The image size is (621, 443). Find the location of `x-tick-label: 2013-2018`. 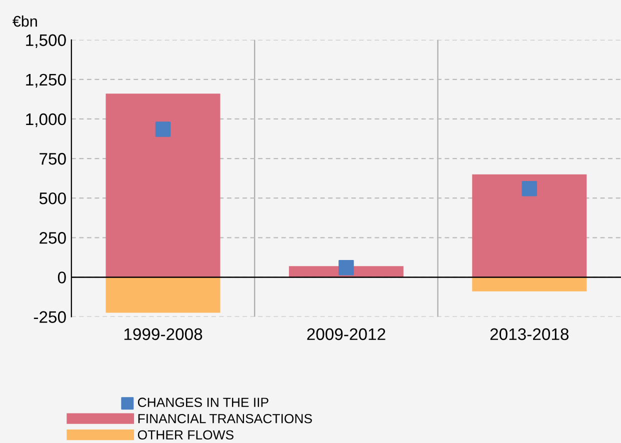

x-tick-label: 2013-2018 is located at coordinates (529, 334).